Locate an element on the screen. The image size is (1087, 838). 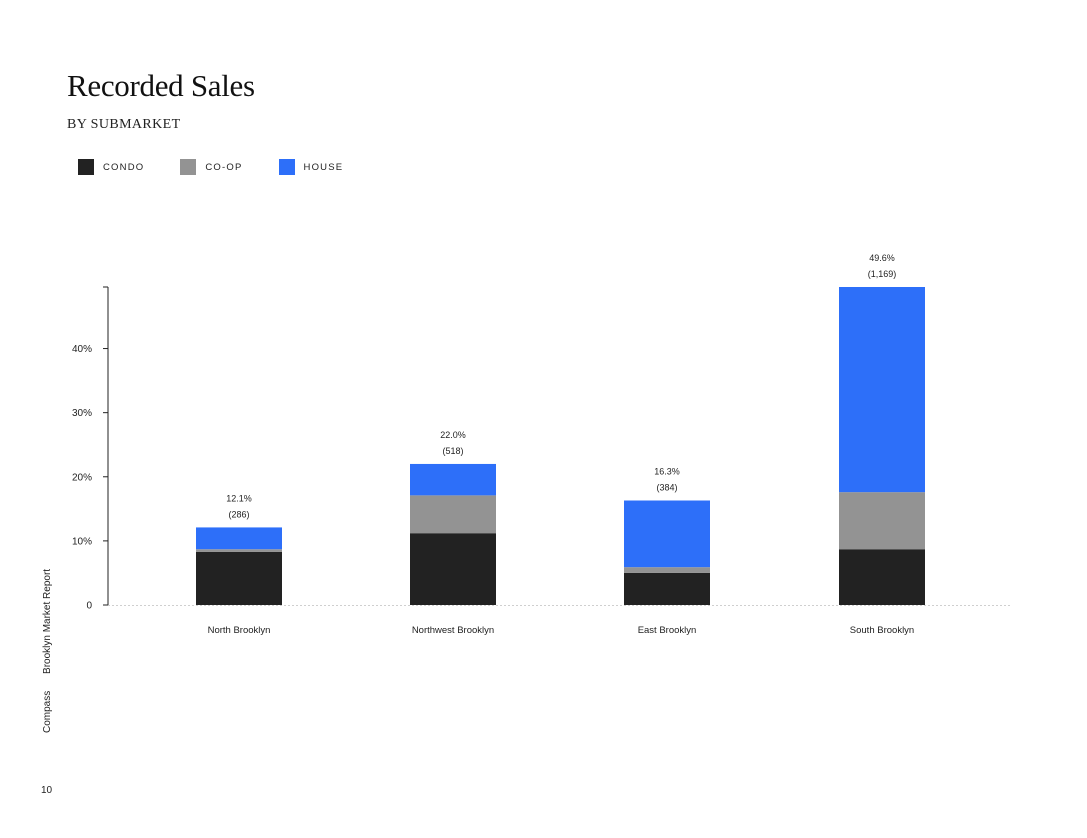
legend-label-coop: CO-OP is located at coordinates (224, 167).